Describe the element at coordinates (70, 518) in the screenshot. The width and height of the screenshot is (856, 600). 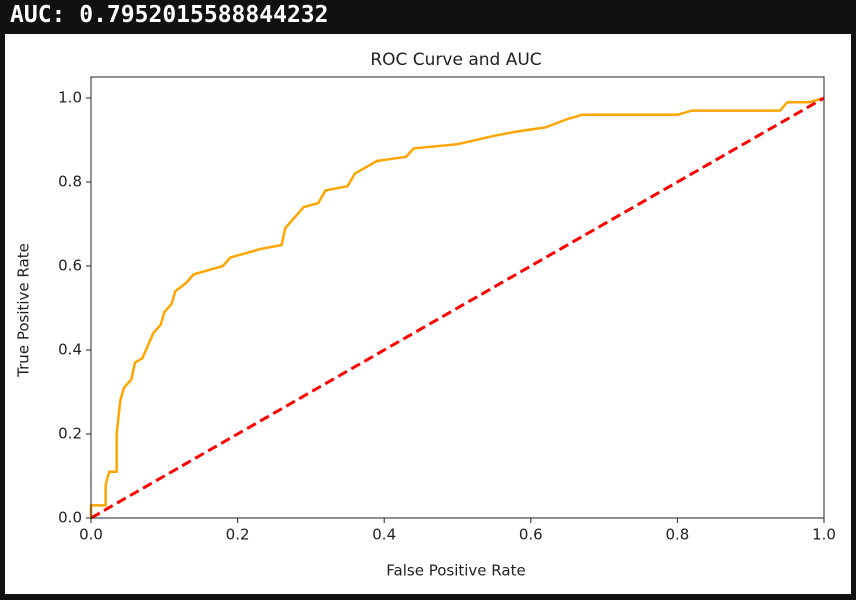
I see `y-tick-label: 0.0` at that location.